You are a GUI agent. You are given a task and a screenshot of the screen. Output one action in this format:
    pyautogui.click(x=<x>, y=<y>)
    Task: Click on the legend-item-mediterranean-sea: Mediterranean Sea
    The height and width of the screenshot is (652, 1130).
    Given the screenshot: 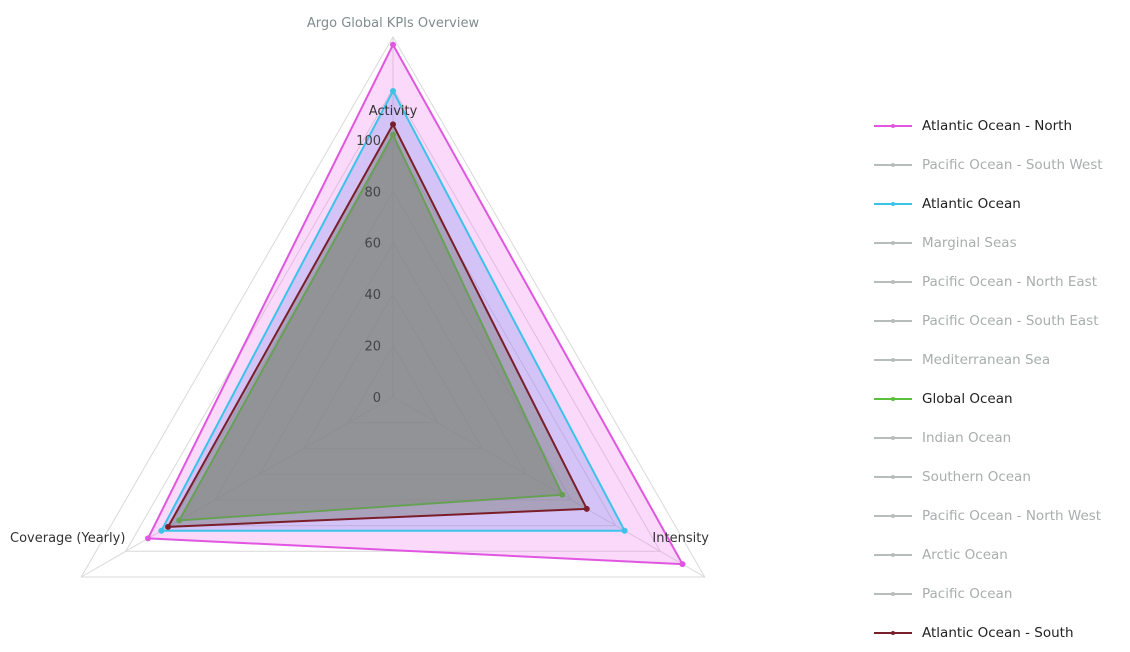 What is the action you would take?
    pyautogui.click(x=1001, y=359)
    